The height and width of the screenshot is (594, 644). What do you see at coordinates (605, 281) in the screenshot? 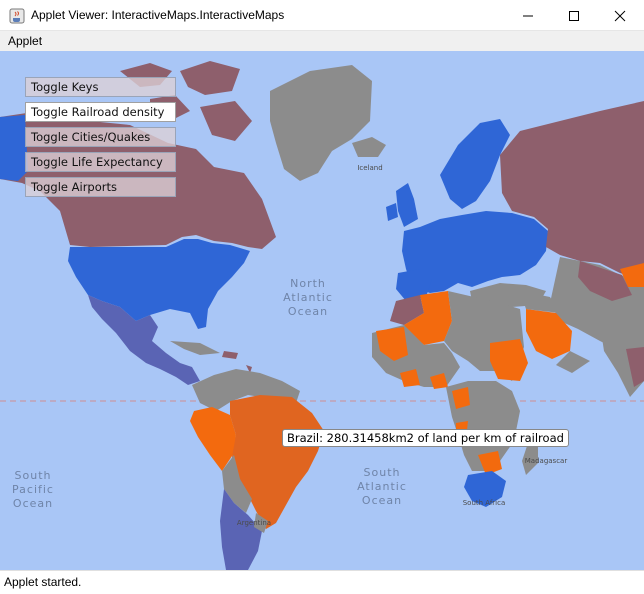
I see `kazakh-region` at bounding box center [605, 281].